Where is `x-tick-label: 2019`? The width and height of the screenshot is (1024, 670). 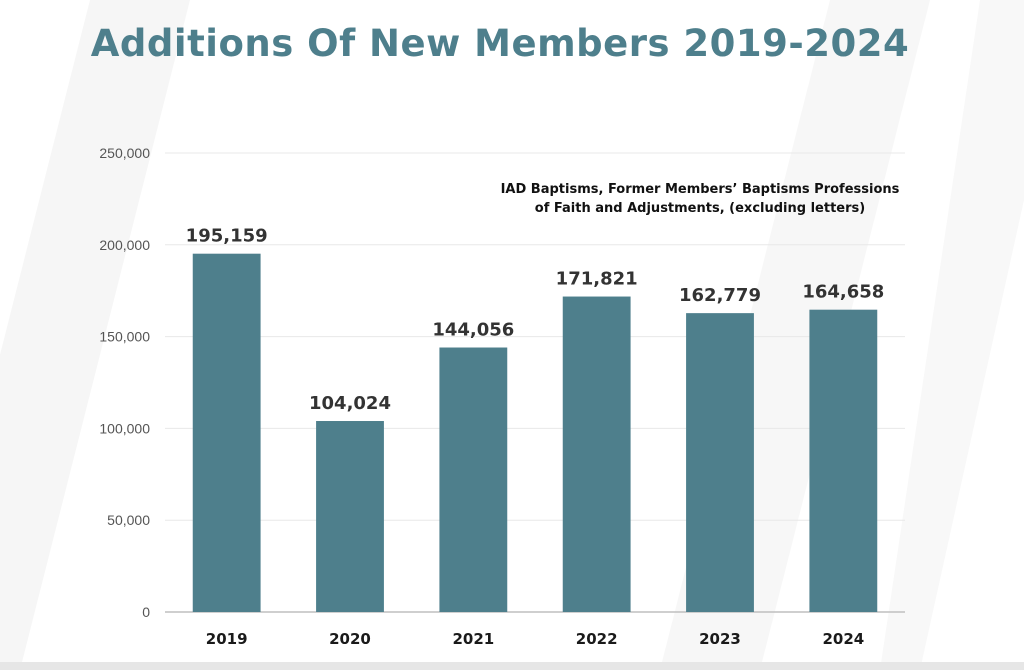 x-tick-label: 2019 is located at coordinates (227, 639).